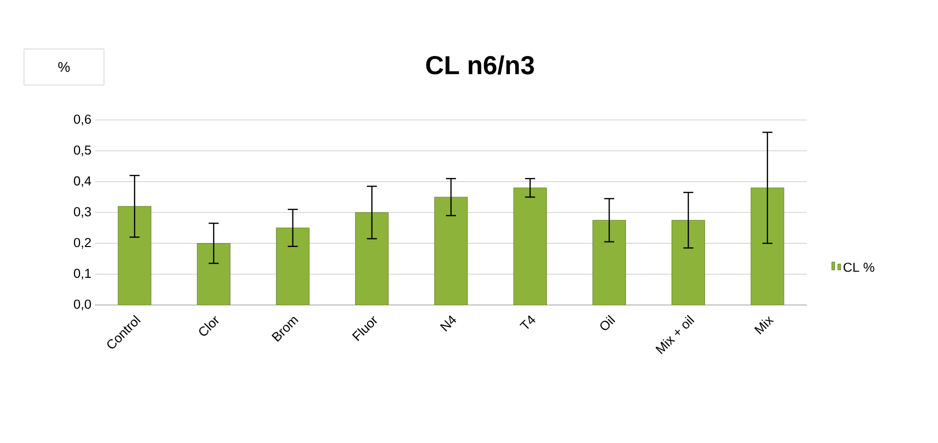  I want to click on legend-label: CL %, so click(859, 267).